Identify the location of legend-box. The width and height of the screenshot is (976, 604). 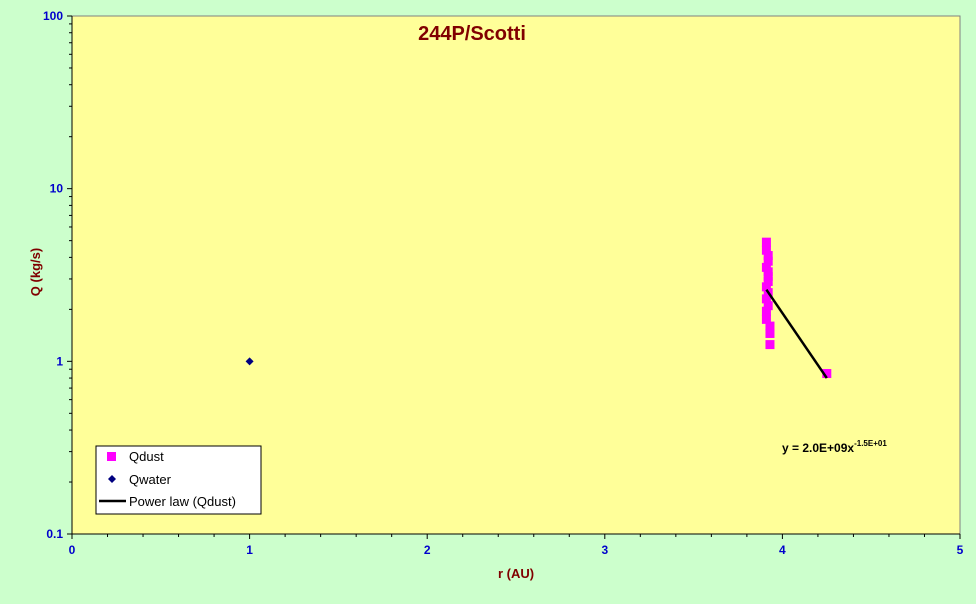
(178, 480).